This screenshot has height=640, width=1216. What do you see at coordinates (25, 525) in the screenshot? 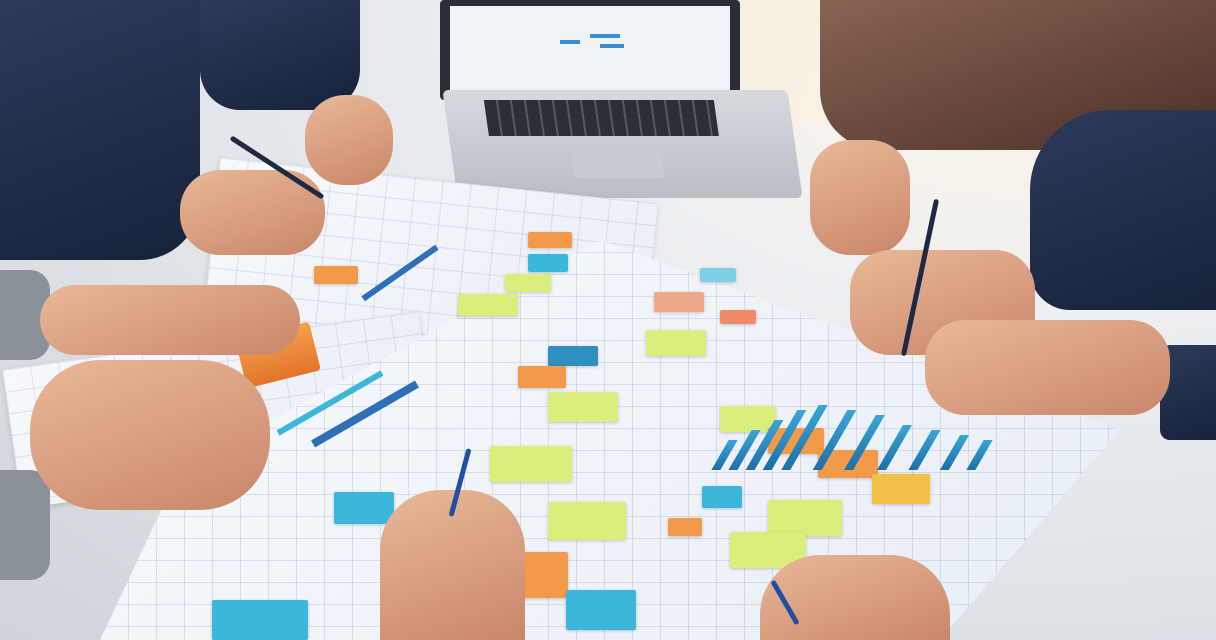
I see `sweater-sleeve-left-lower` at bounding box center [25, 525].